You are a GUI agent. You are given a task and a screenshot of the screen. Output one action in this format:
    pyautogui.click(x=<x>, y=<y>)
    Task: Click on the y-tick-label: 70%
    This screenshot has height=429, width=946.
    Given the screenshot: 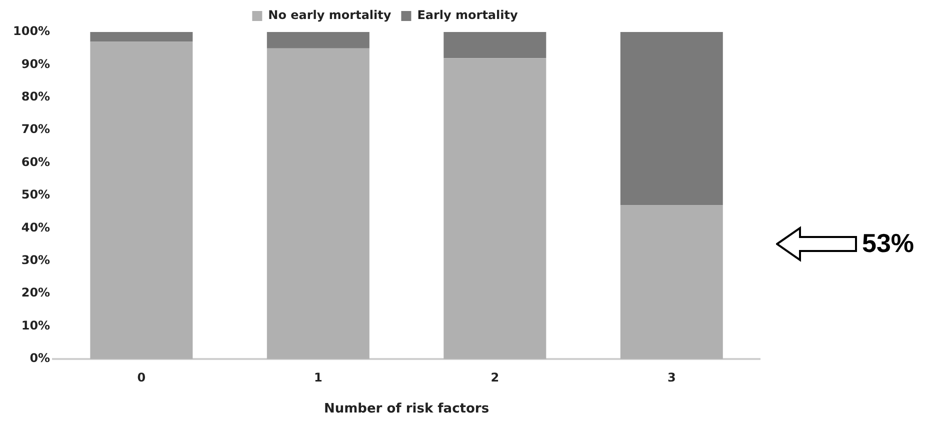 What is the action you would take?
    pyautogui.click(x=35, y=129)
    